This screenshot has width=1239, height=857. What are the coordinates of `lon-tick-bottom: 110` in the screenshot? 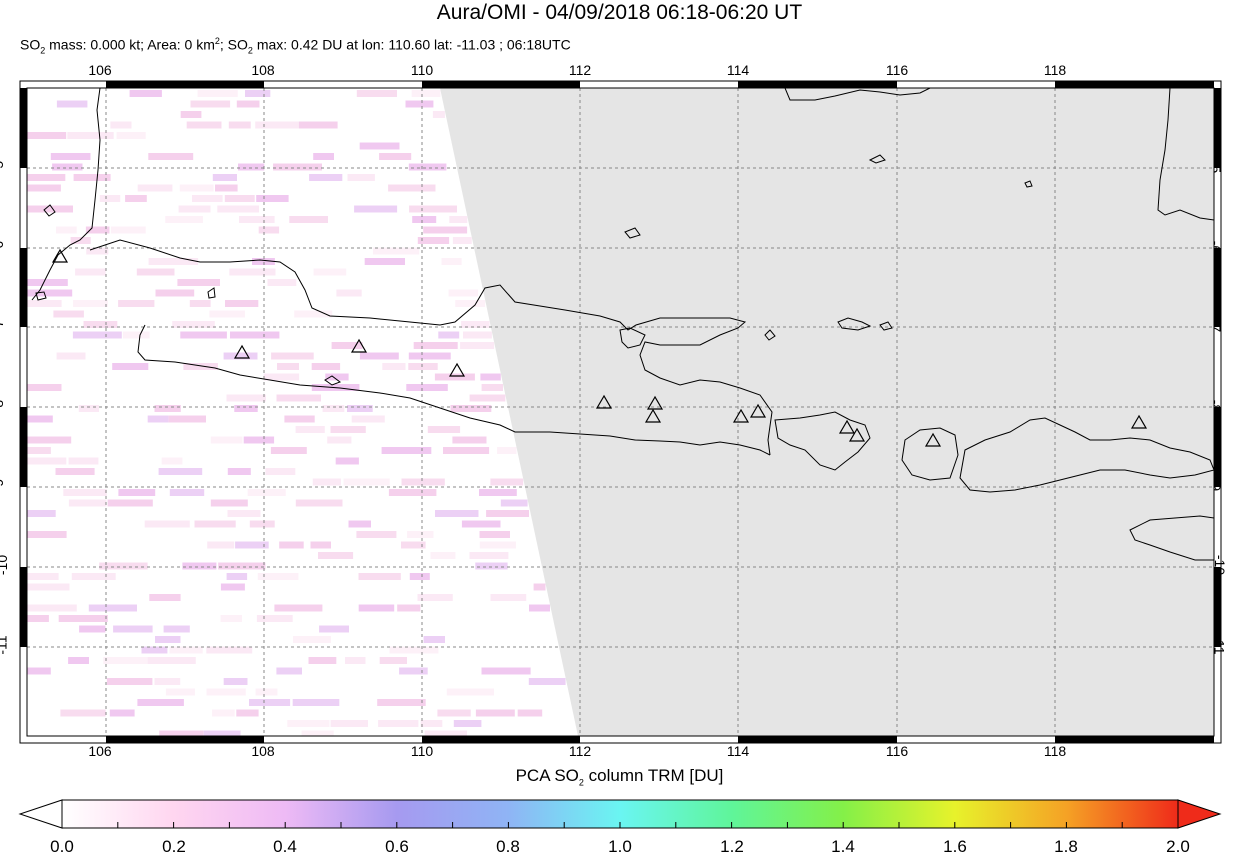 It's located at (422, 751).